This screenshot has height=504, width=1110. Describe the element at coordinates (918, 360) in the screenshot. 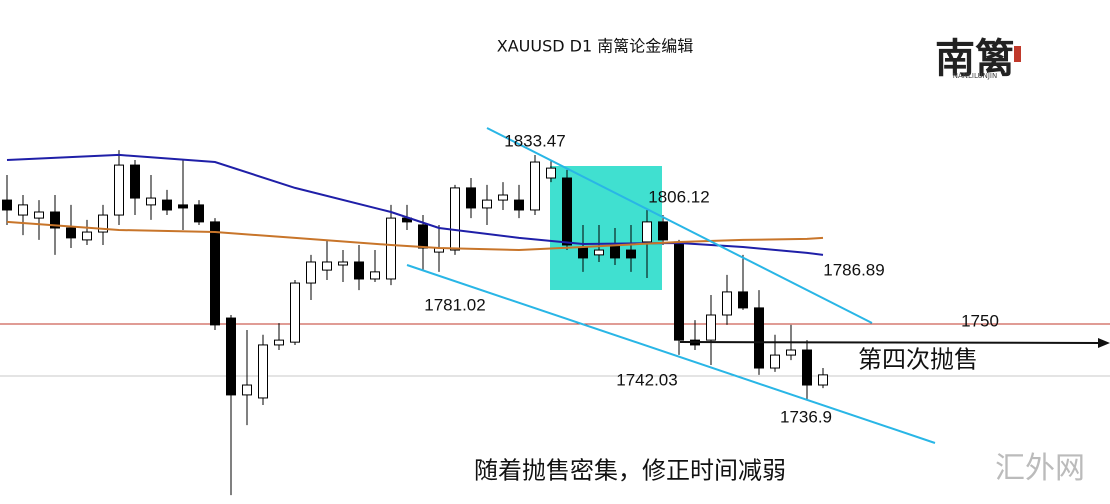

I see `annotation: 第四次抛售` at that location.